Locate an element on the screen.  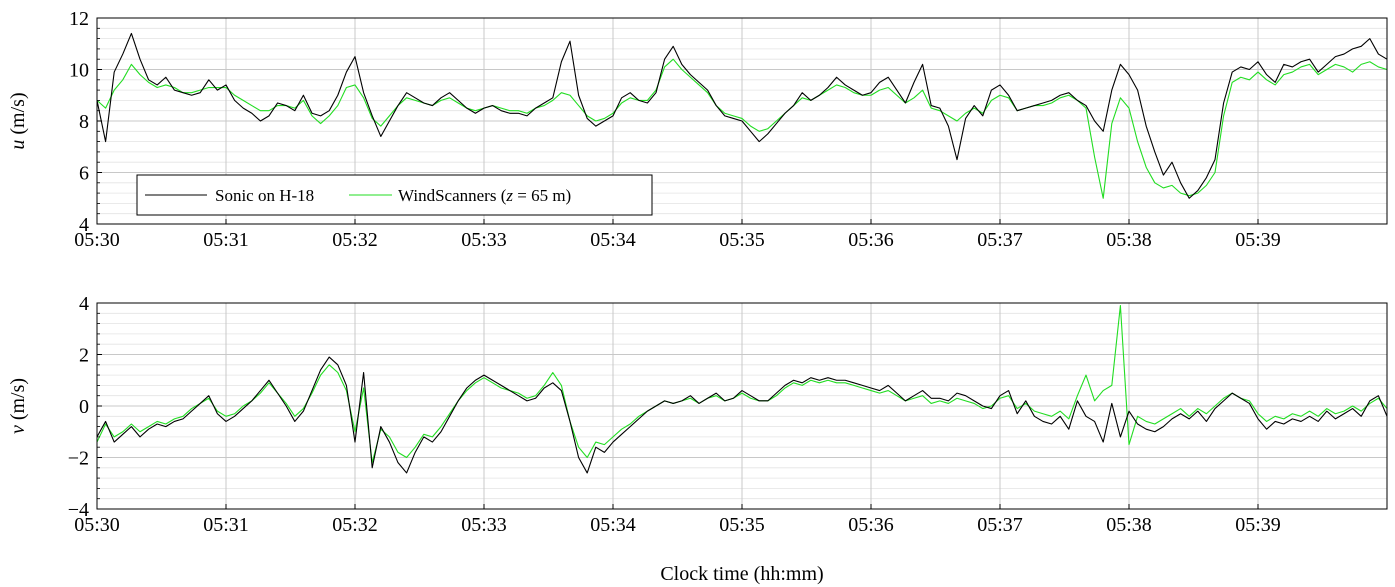
v-x-tick-label: 05:31 is located at coordinates (226, 525).